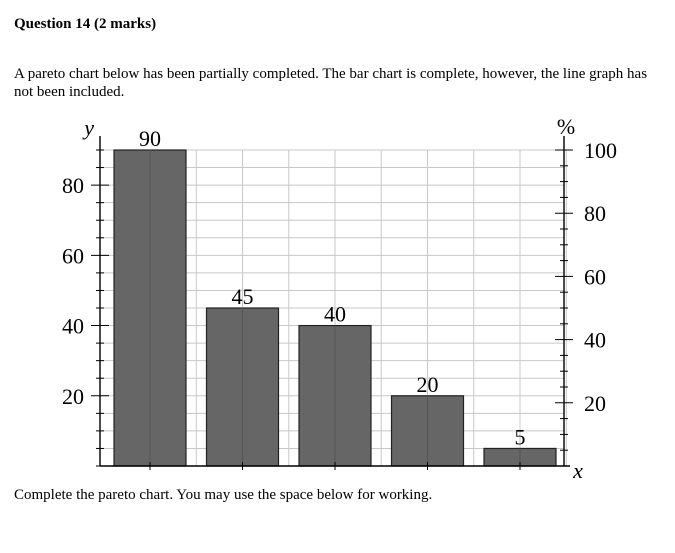  Describe the element at coordinates (595, 340) in the screenshot. I see `y2-tick-label: 40` at that location.